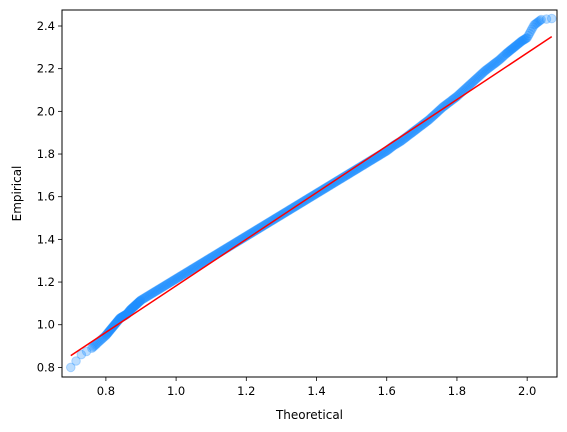 Image resolution: width=567 pixels, height=432 pixels. I want to click on x-tick-label: 1.2, so click(246, 391).